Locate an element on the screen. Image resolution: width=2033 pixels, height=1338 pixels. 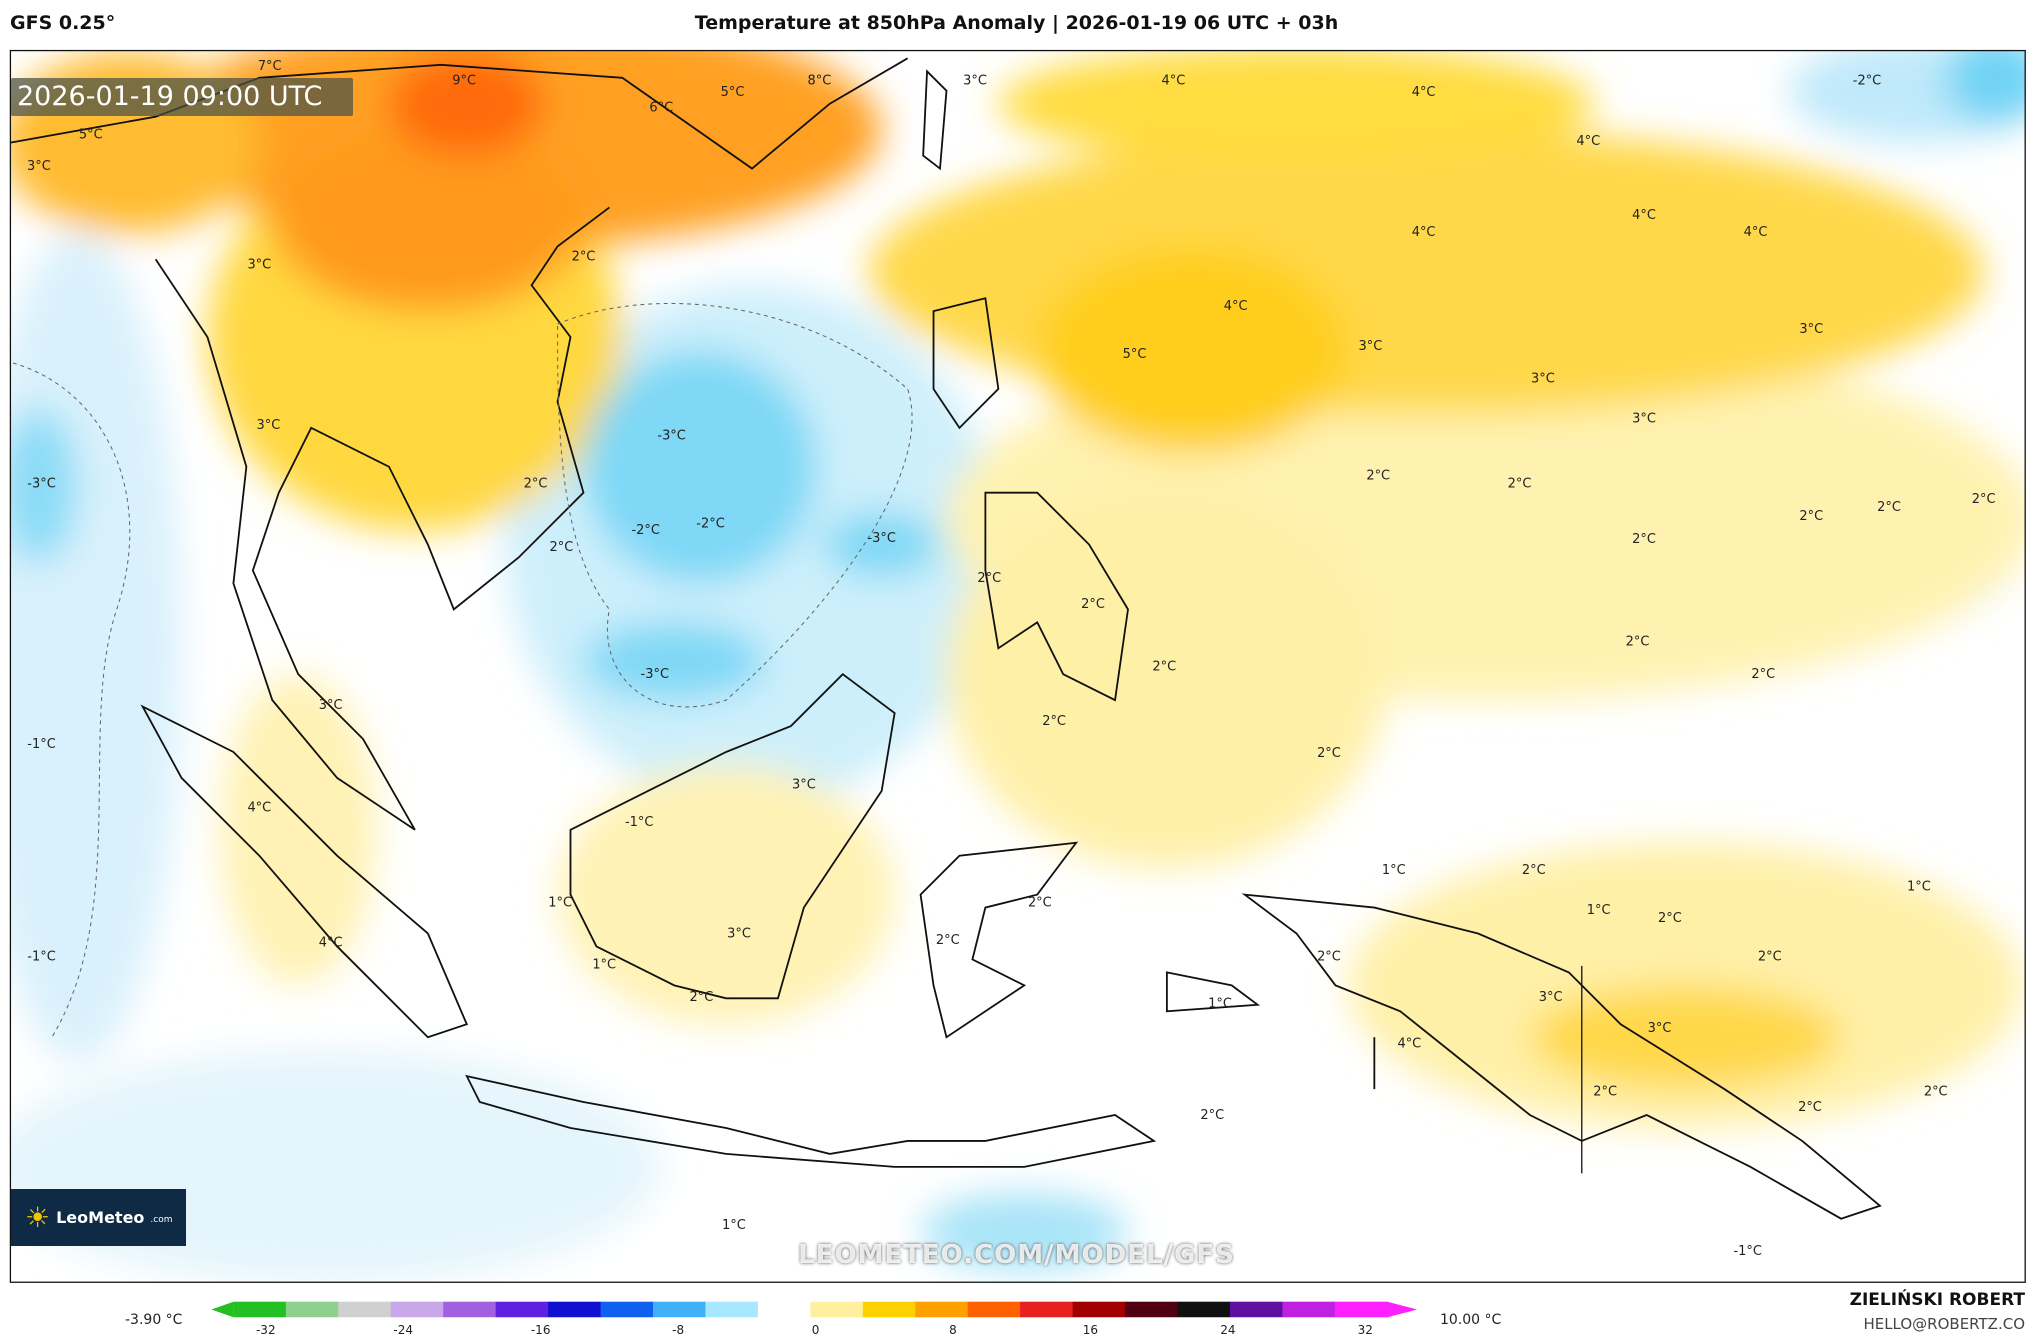
colorbar-tick-label: -8 is located at coordinates (678, 1330).